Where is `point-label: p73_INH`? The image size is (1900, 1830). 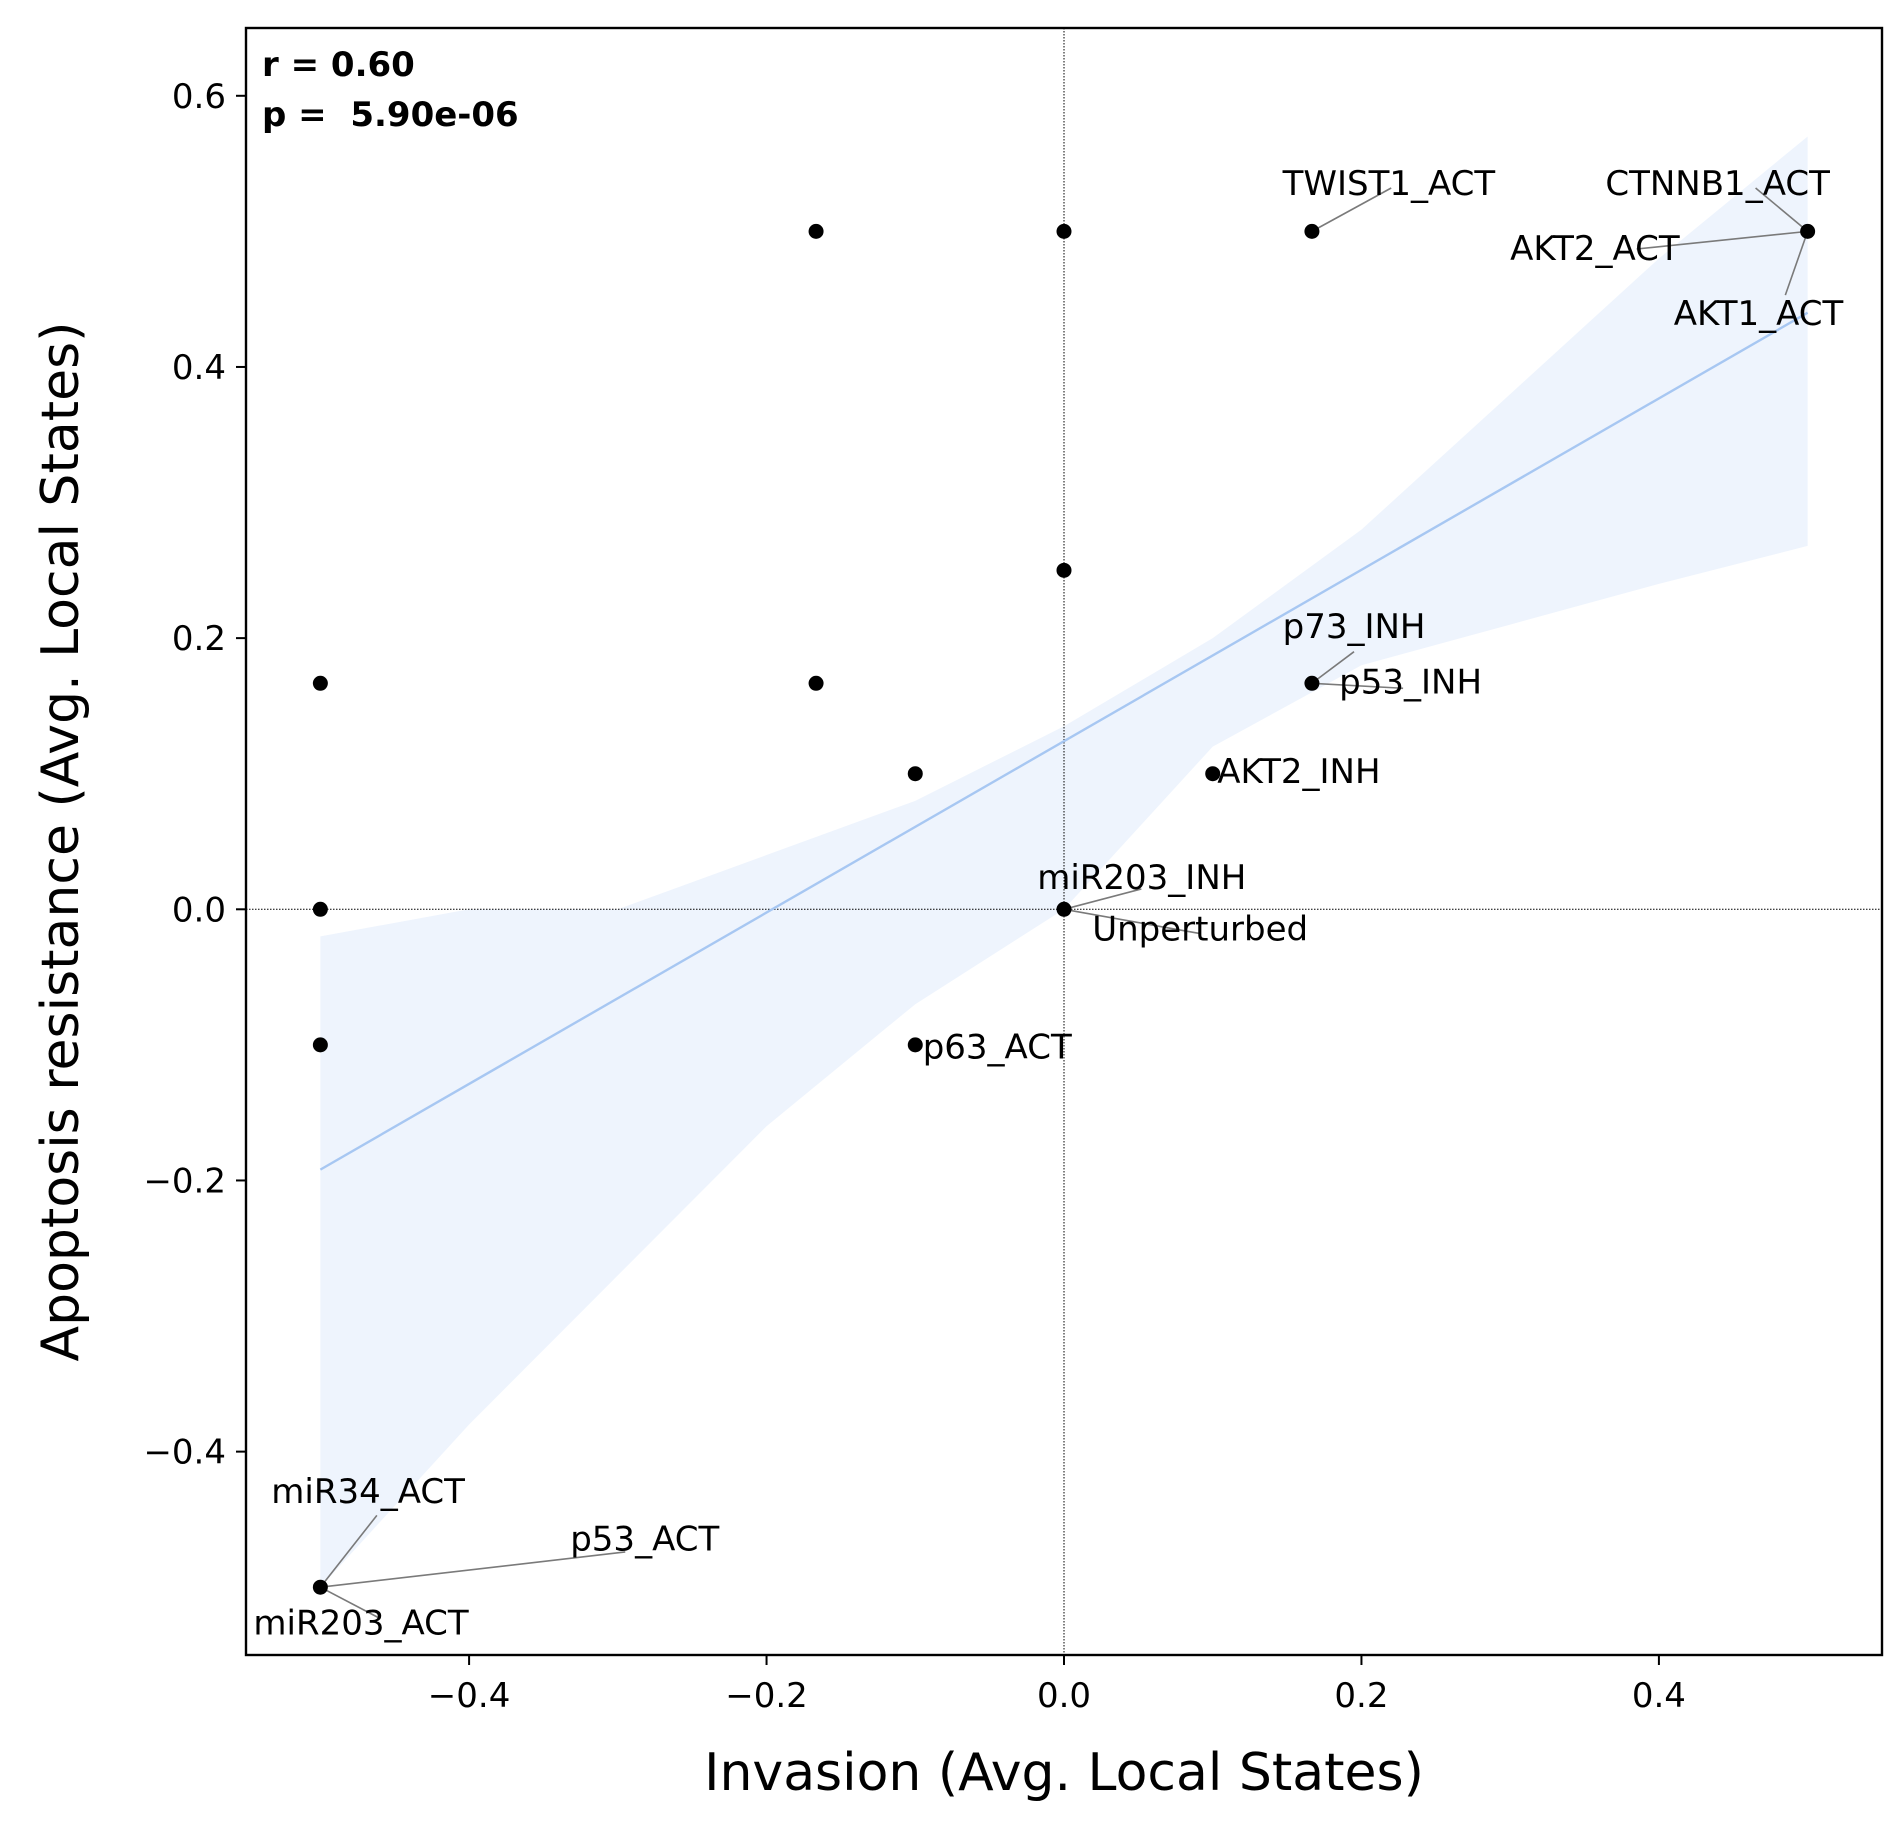 point-label: p73_INH is located at coordinates (1354, 627).